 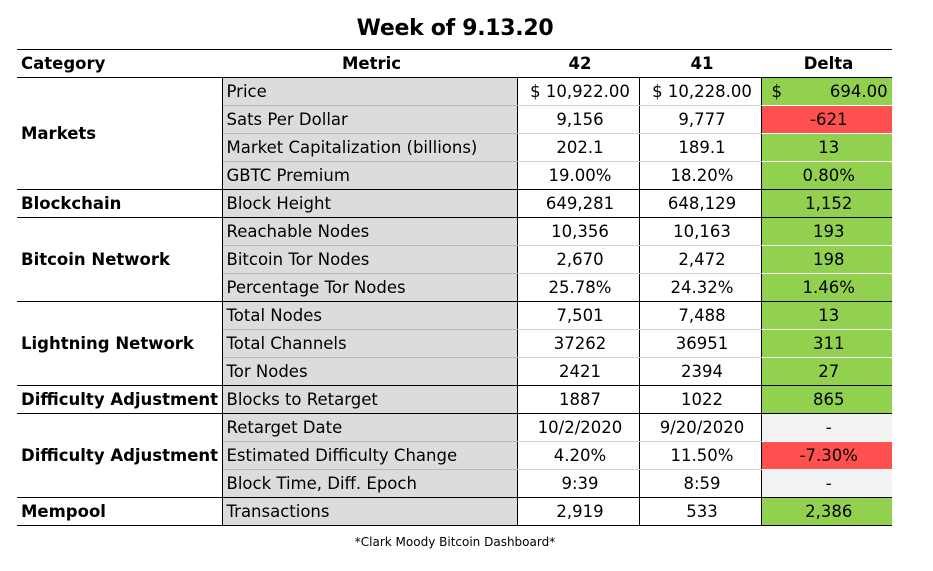 I want to click on value-week-42: 9,156, so click(x=578, y=119).